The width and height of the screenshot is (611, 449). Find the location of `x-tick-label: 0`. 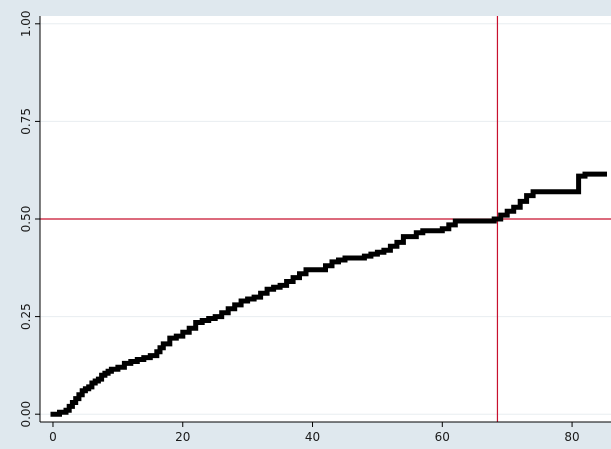

x-tick-label: 0 is located at coordinates (53, 437).